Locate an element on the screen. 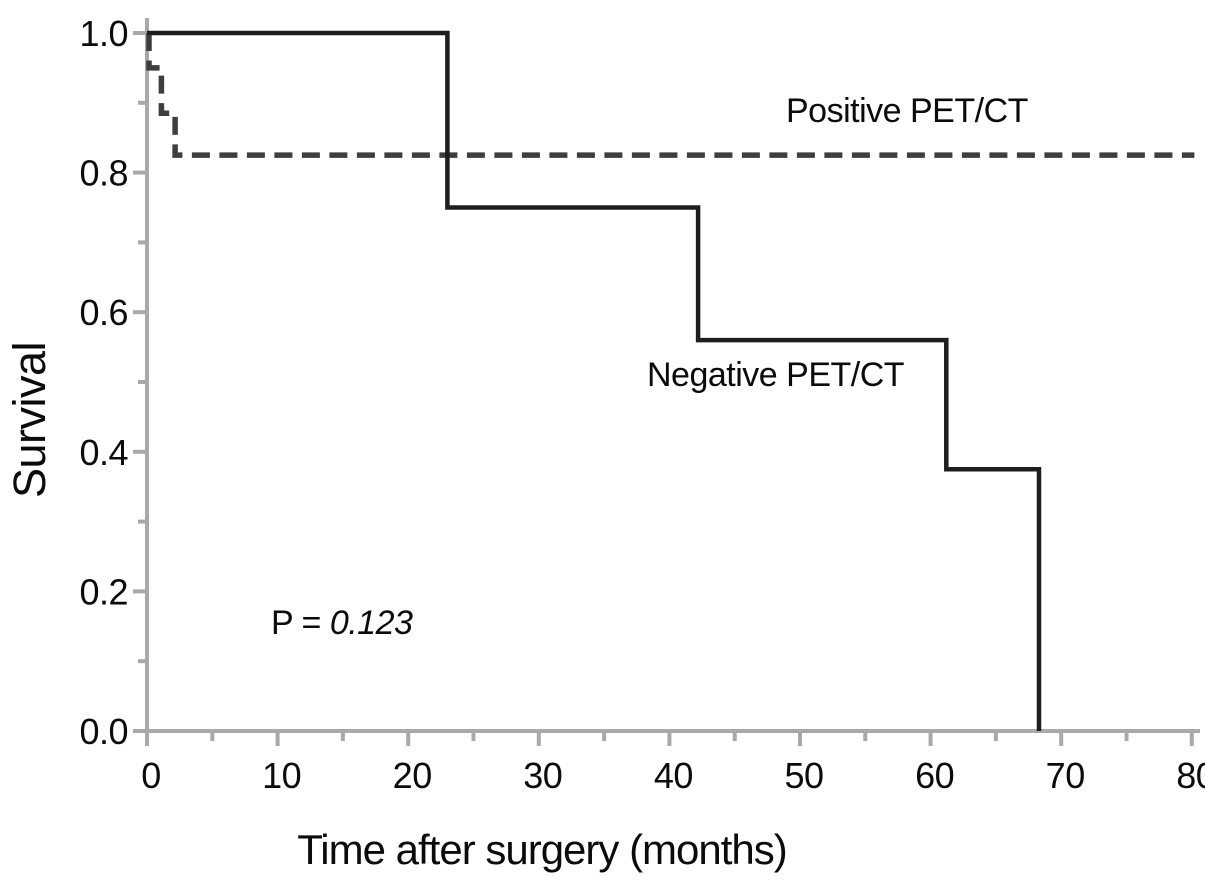 This screenshot has height=892, width=1205. x-tick-label: 80 is located at coordinates (1190, 775).